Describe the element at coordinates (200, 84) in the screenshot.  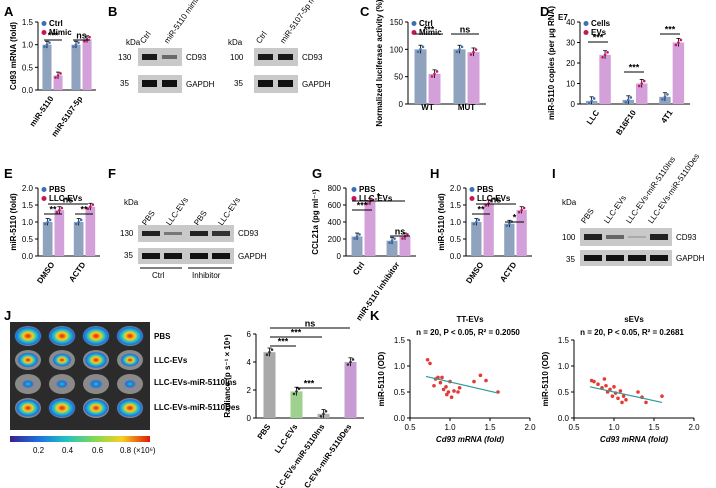
I see `blot-b-gapdh-label: GAPDH` at that location.